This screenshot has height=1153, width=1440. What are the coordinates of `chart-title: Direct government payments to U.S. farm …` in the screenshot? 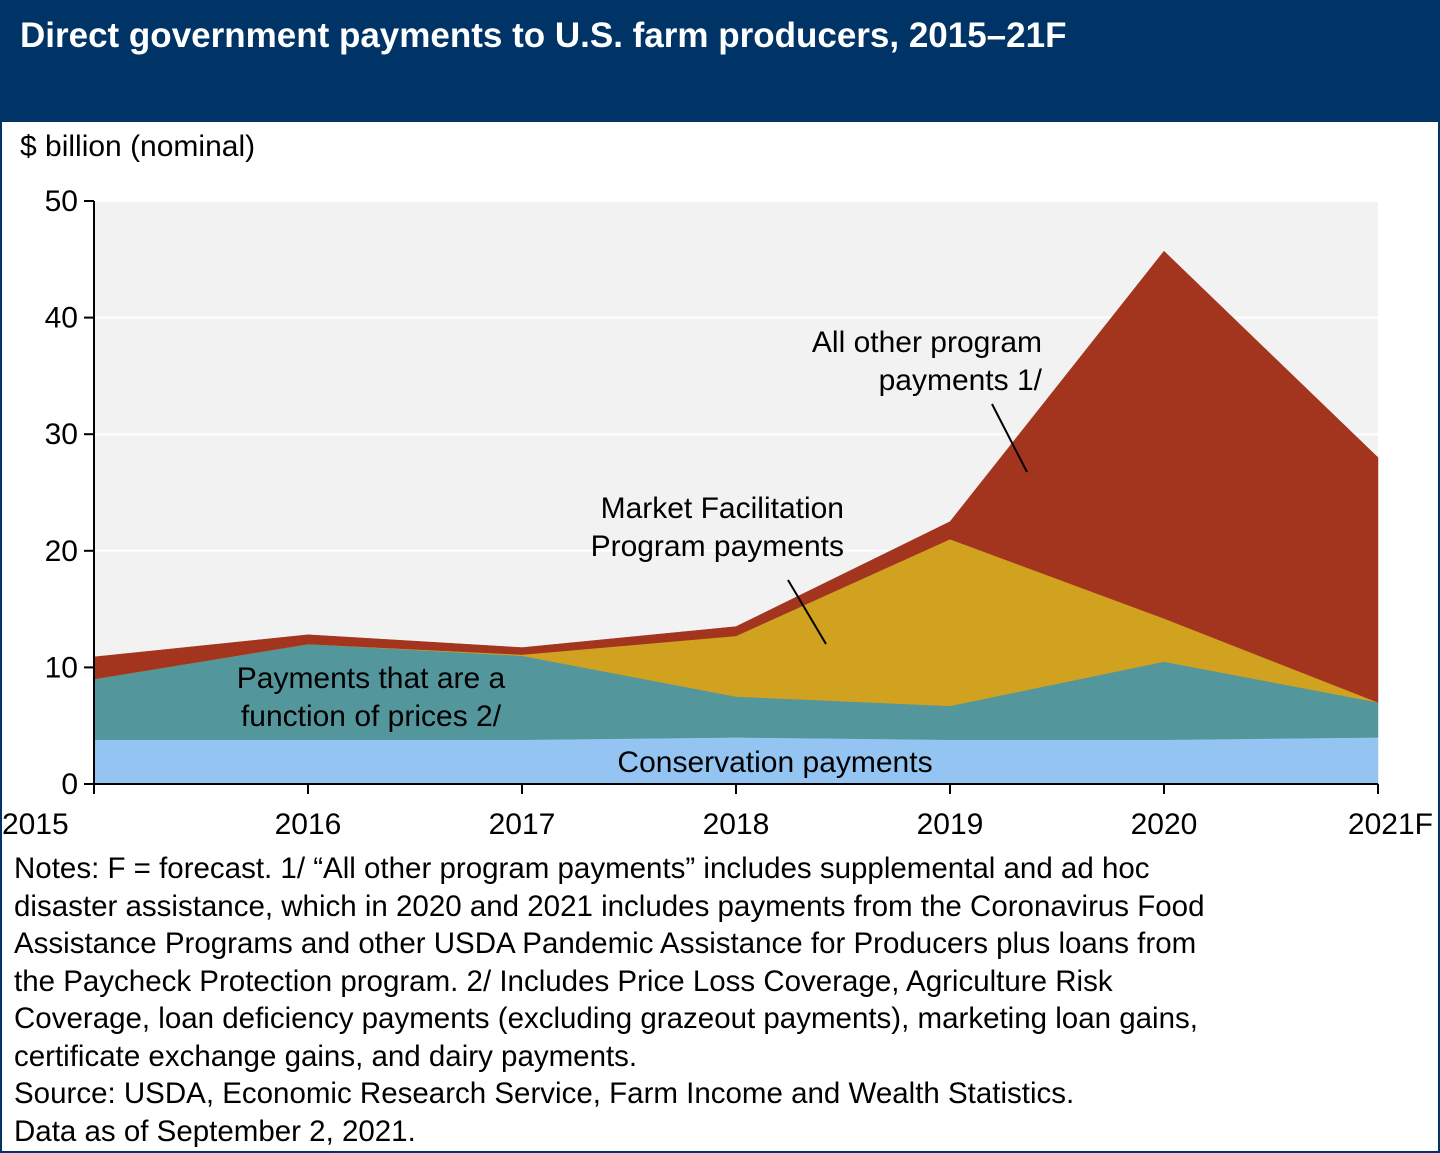 It's located at (543, 35).